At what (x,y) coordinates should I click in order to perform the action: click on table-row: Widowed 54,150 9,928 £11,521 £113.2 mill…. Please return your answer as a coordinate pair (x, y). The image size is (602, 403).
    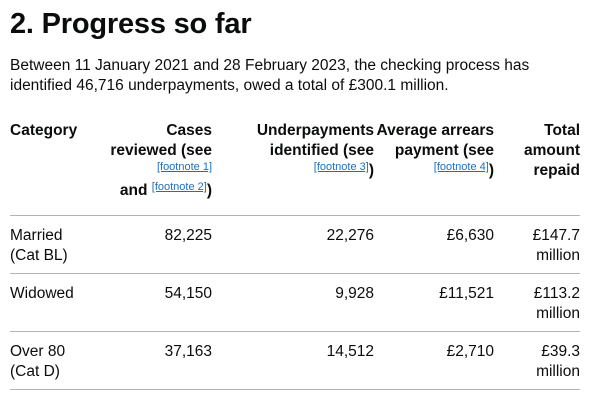
    Looking at the image, I should click on (295, 302).